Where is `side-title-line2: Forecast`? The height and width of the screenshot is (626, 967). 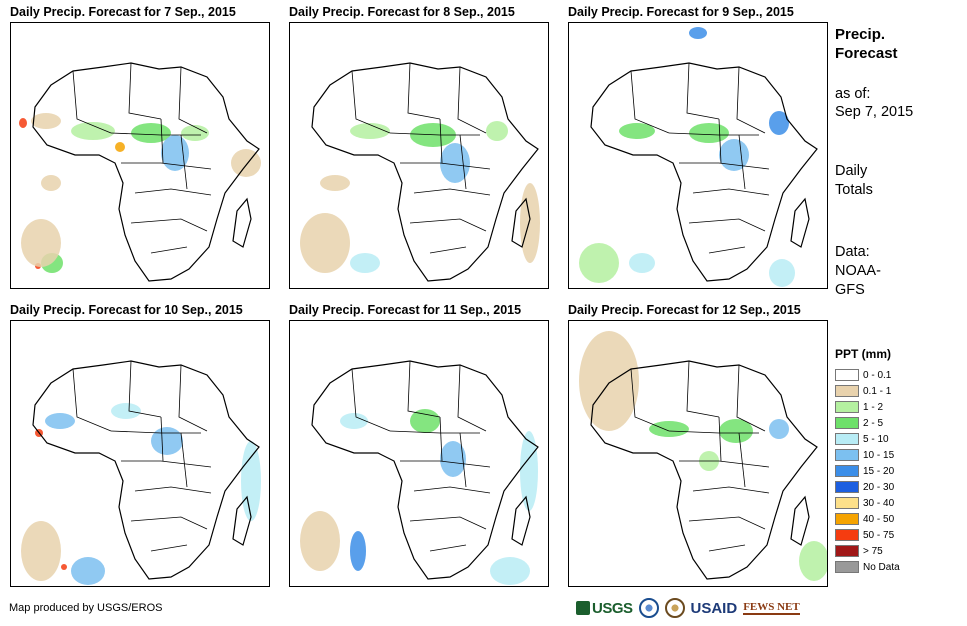
side-title-line2: Forecast is located at coordinates (866, 53).